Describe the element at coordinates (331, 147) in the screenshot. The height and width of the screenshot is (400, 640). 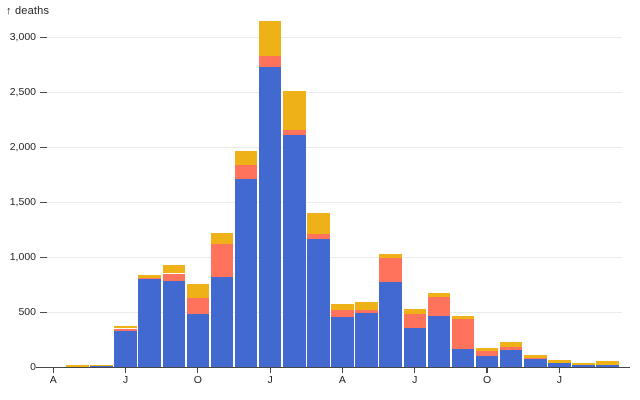
I see `gridline-2000` at that location.